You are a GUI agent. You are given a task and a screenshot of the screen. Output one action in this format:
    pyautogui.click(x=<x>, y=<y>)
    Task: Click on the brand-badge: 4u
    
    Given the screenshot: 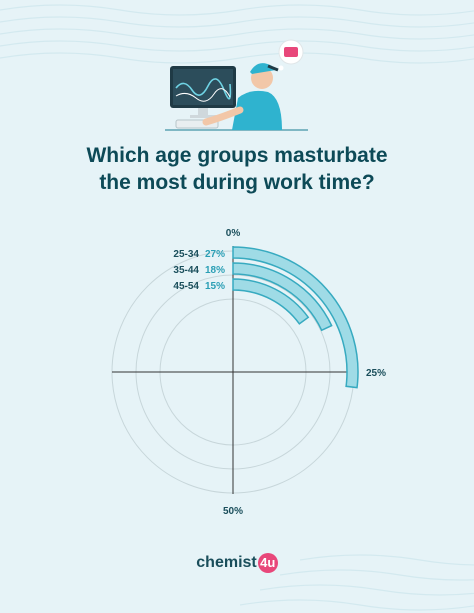 What is the action you would take?
    pyautogui.click(x=267, y=563)
    